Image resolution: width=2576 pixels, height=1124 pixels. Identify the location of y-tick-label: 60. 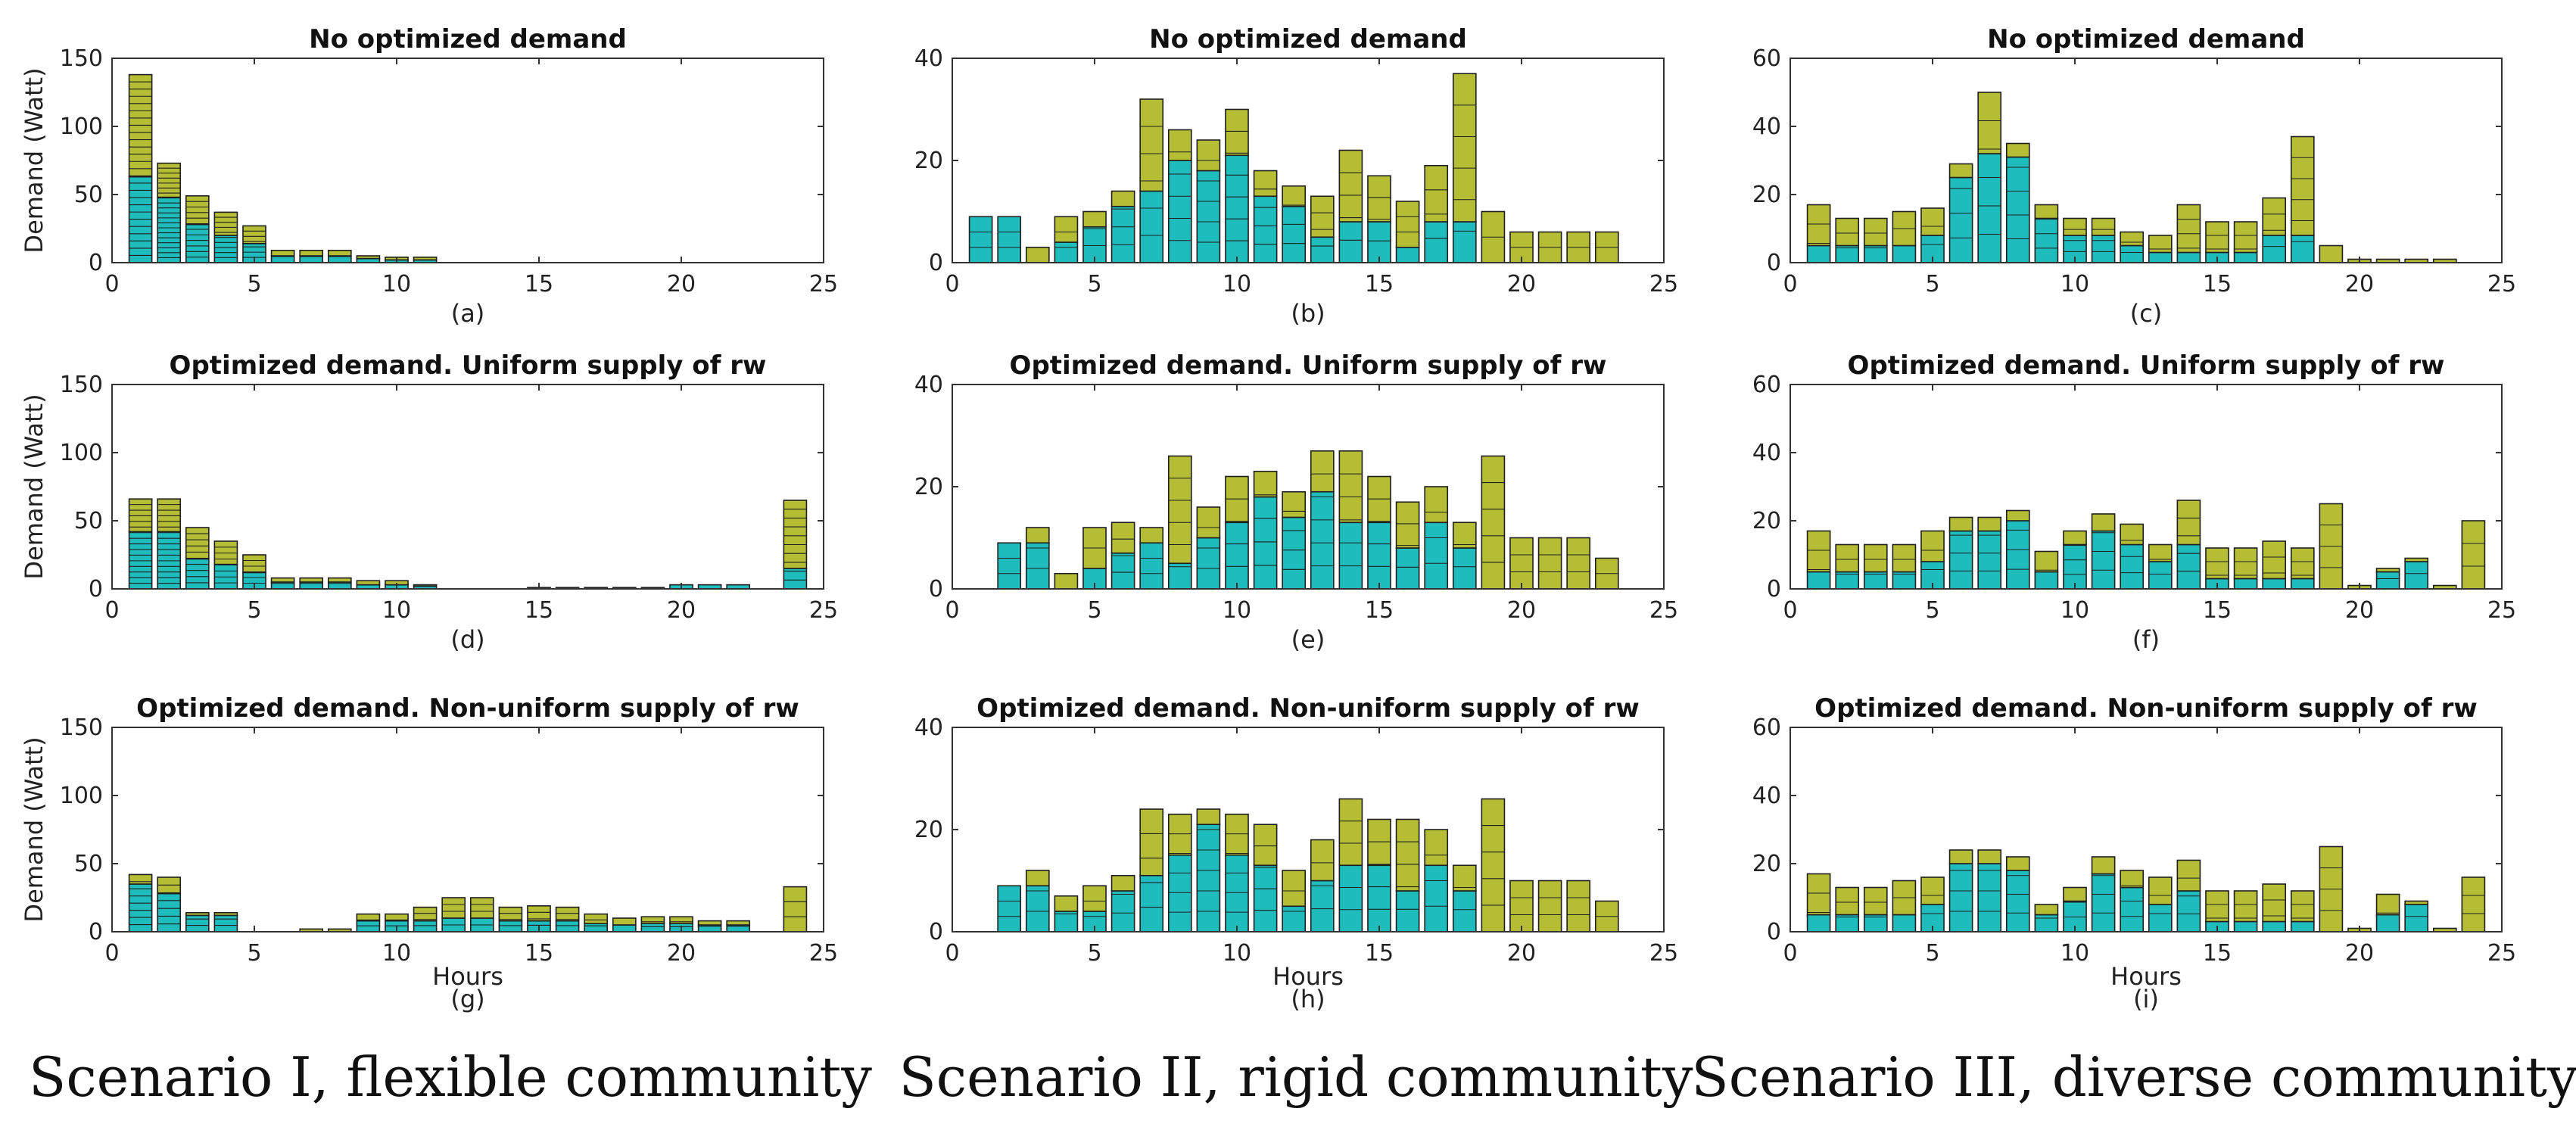
(1766, 728).